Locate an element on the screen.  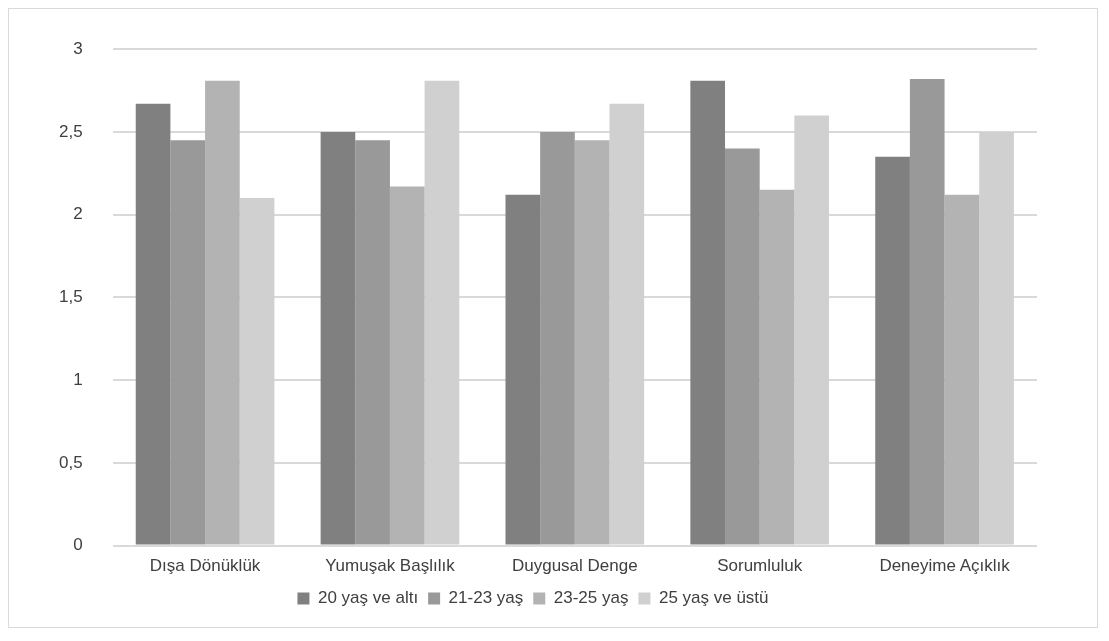
legend-label: 20 yaş ve altı is located at coordinates (368, 598).